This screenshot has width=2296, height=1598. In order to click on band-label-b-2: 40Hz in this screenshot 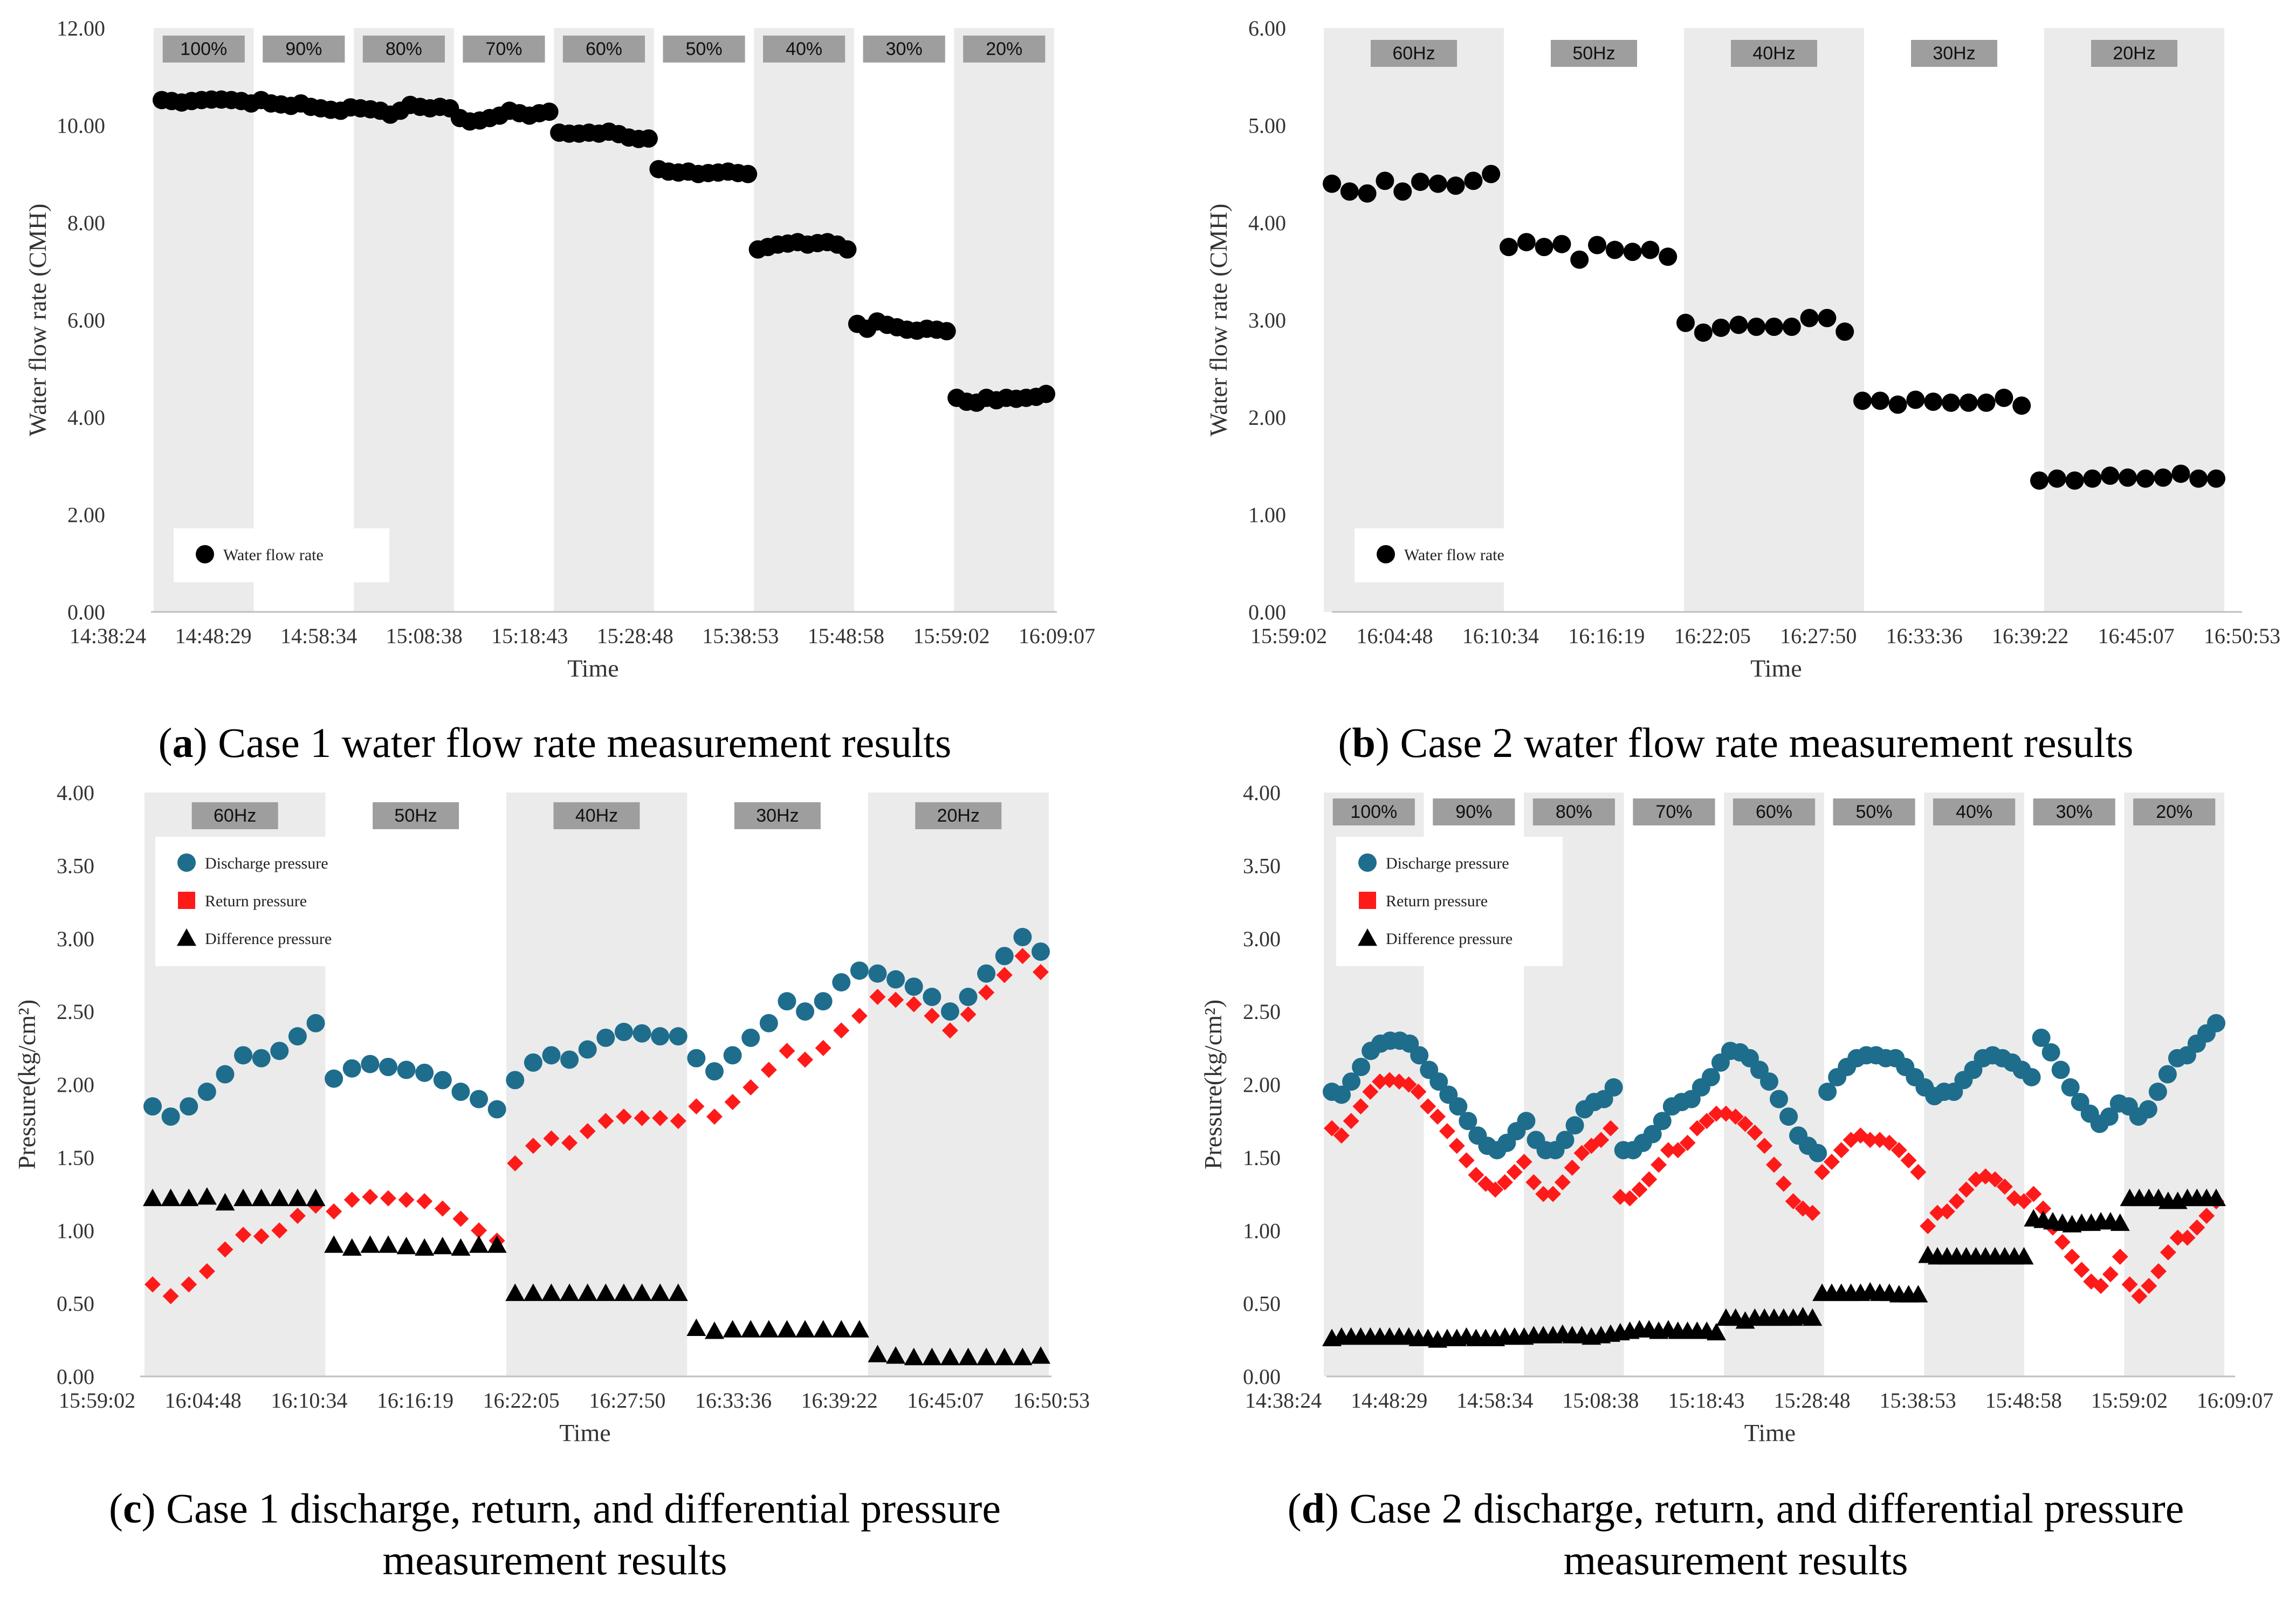, I will do `click(1773, 54)`.